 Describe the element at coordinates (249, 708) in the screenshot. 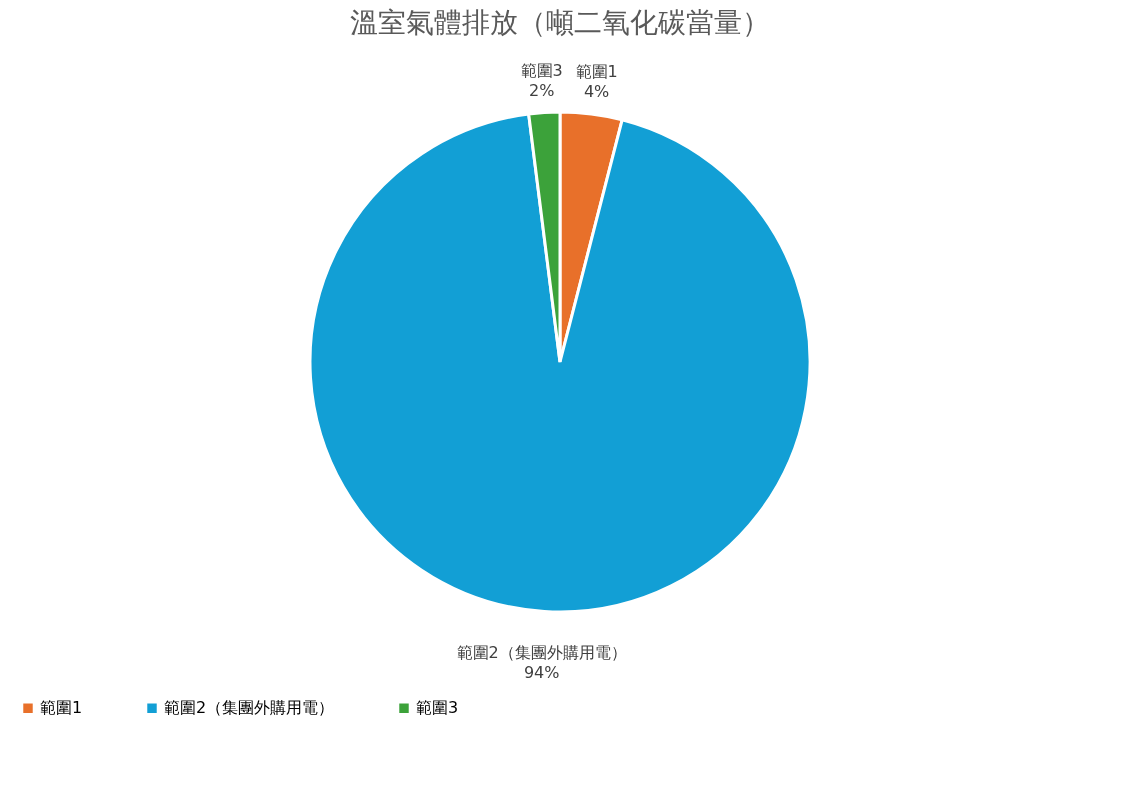

I see `legend-label: 範圍2（集團外購用電）` at that location.